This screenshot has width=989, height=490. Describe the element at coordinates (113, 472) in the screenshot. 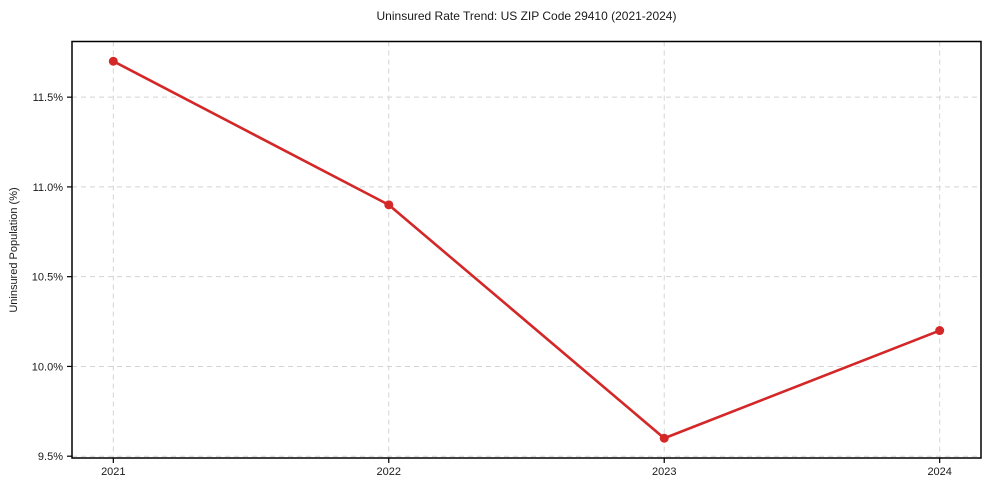

I see `x-tick-label: 2021` at that location.